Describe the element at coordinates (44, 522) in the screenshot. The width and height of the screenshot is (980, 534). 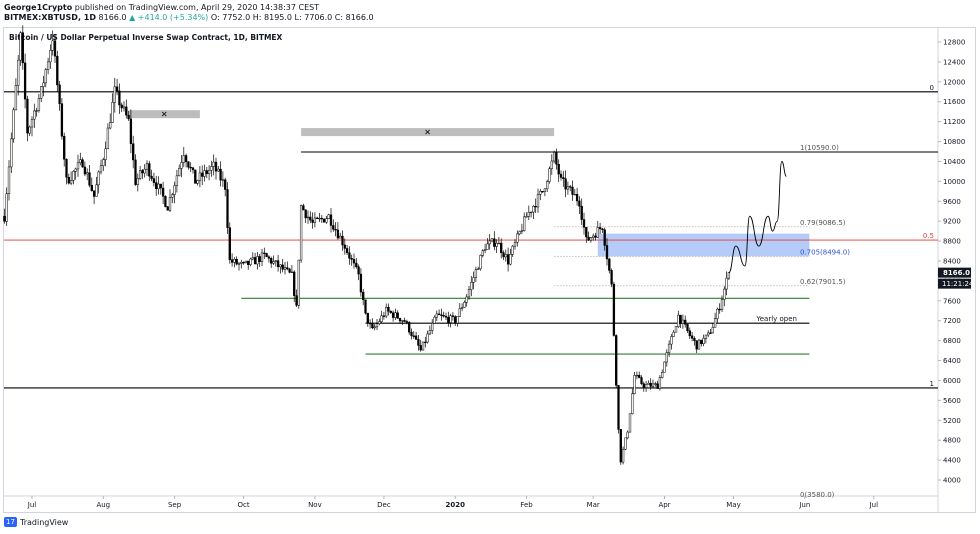
I see `tradingview-brand: TradingView` at that location.